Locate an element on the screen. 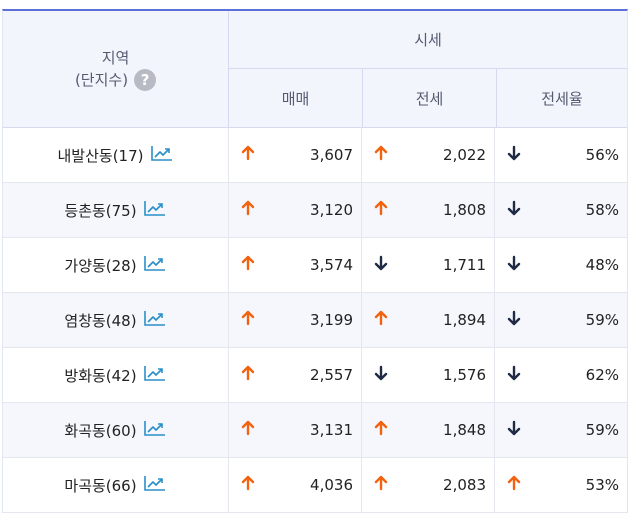  sale-cell: 3,199 is located at coordinates (295, 320).